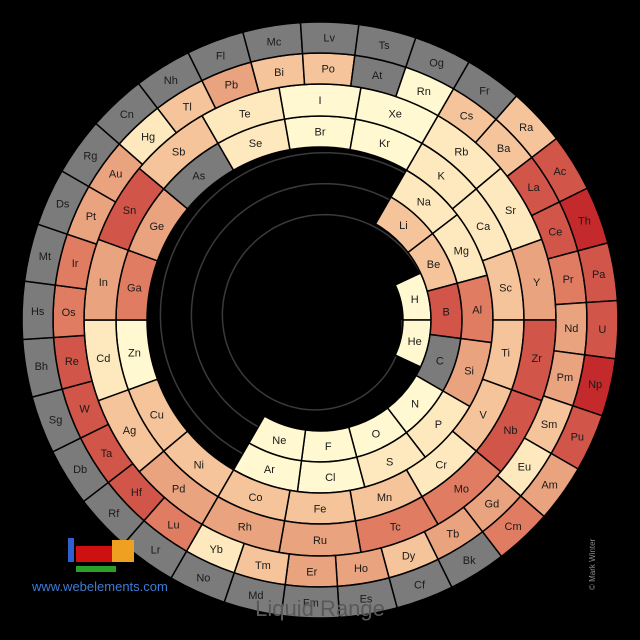 Image resolution: width=640 pixels, height=640 pixels. I want to click on element-symbol-ti: Ti, so click(505, 354).